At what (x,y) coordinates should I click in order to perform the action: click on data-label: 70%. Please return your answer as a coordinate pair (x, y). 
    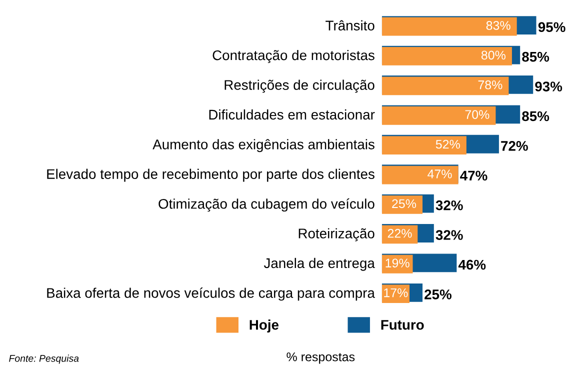
    Looking at the image, I should click on (477, 114).